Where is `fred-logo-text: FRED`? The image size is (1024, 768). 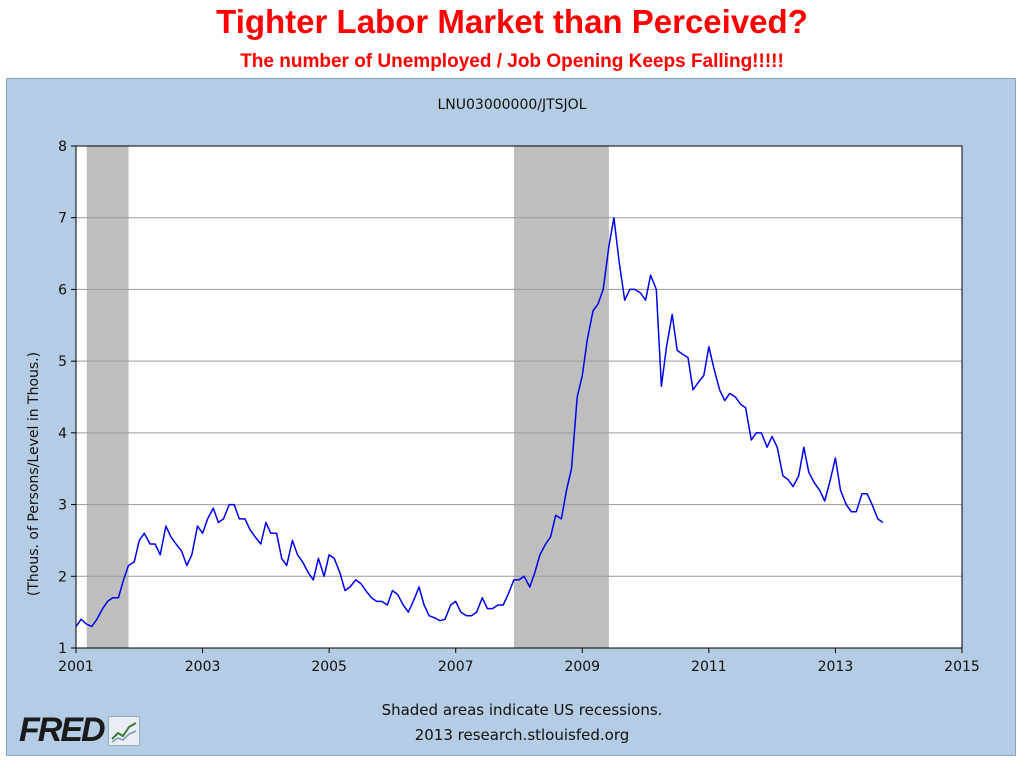 fred-logo-text: FRED is located at coordinates (62, 730).